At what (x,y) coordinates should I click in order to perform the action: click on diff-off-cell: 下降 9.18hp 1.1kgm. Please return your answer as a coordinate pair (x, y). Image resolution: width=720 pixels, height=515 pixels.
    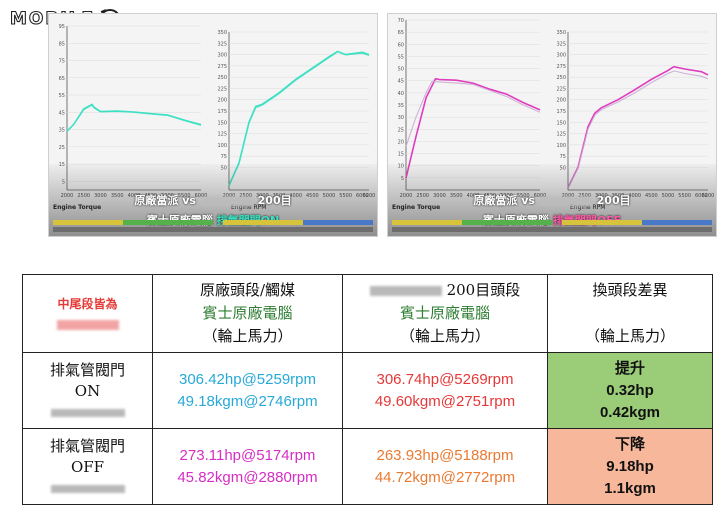
    Looking at the image, I should click on (630, 466).